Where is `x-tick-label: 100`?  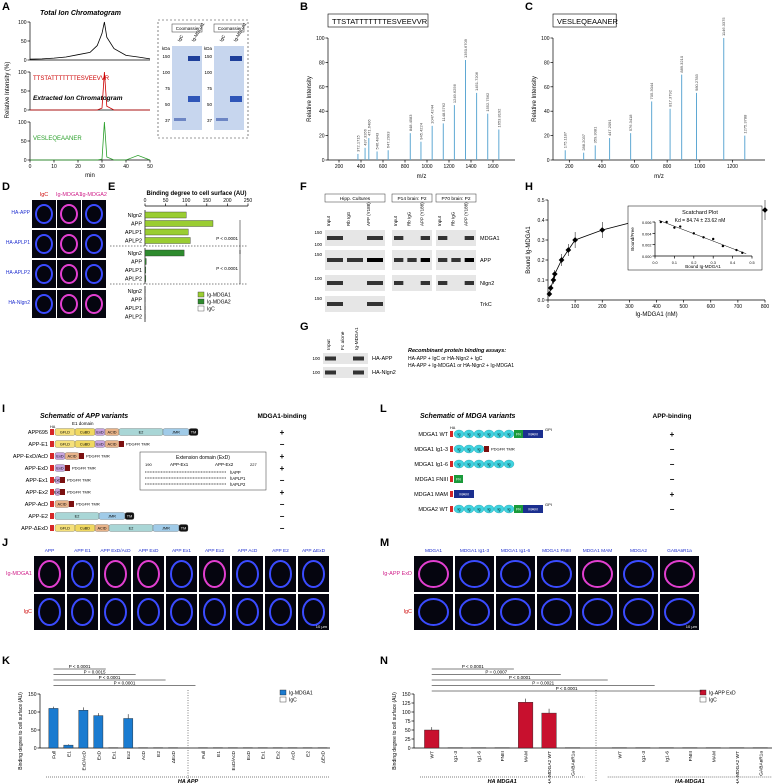 x-tick-label: 100 is located at coordinates (186, 201).